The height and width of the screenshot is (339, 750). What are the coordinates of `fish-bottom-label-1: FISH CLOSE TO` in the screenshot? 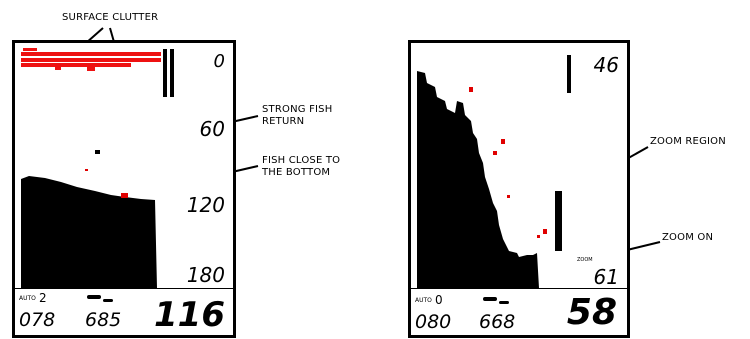 It's located at (301, 160).